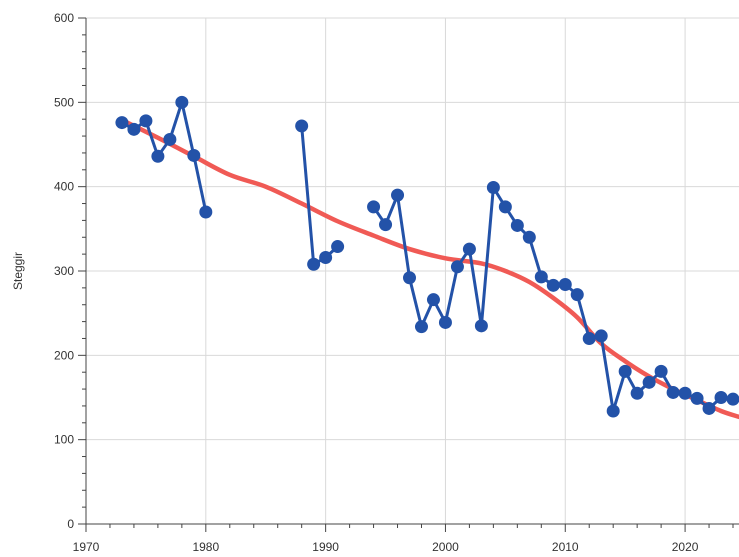 This screenshot has height=557, width=739. I want to click on y-tick-label: 500, so click(64, 102).